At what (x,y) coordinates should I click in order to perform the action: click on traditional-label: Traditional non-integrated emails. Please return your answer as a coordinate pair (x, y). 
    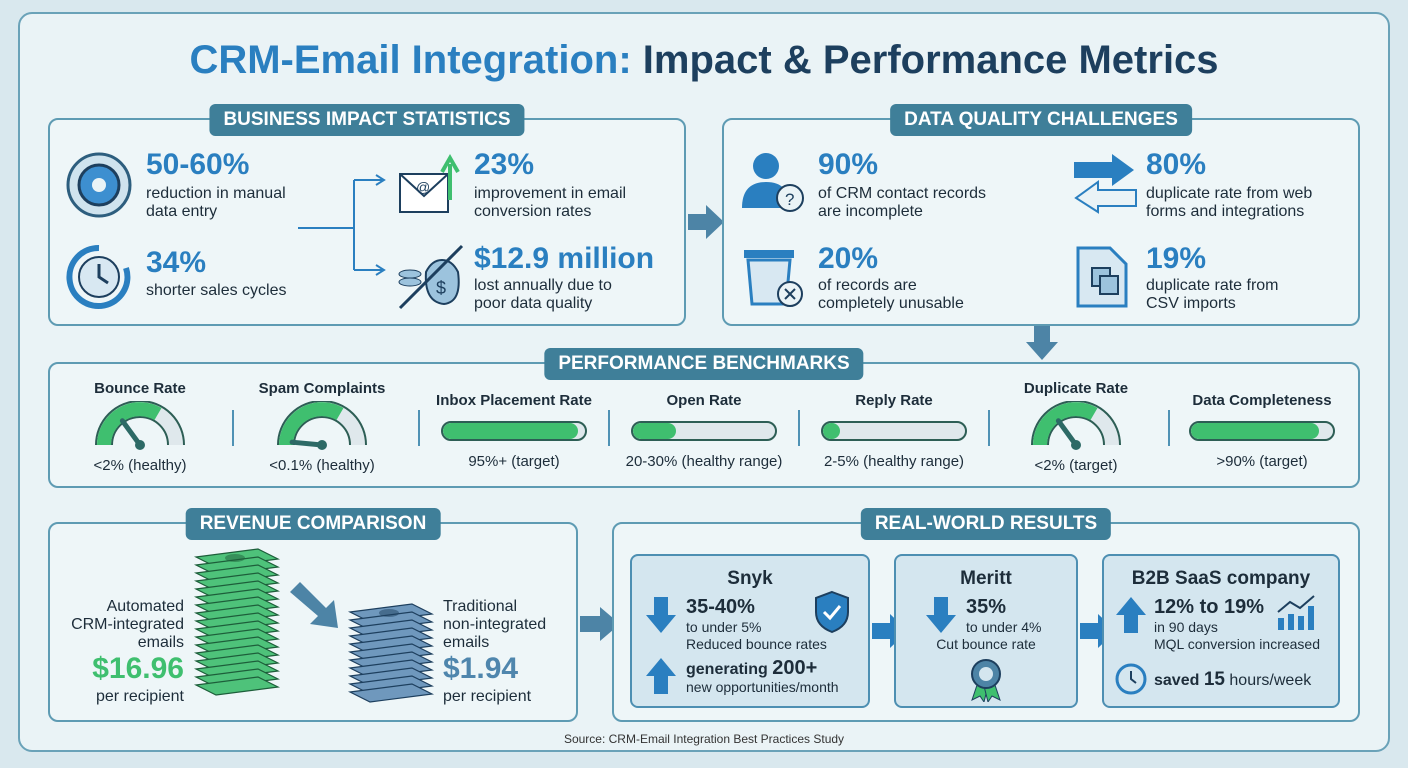
    Looking at the image, I should click on (495, 624).